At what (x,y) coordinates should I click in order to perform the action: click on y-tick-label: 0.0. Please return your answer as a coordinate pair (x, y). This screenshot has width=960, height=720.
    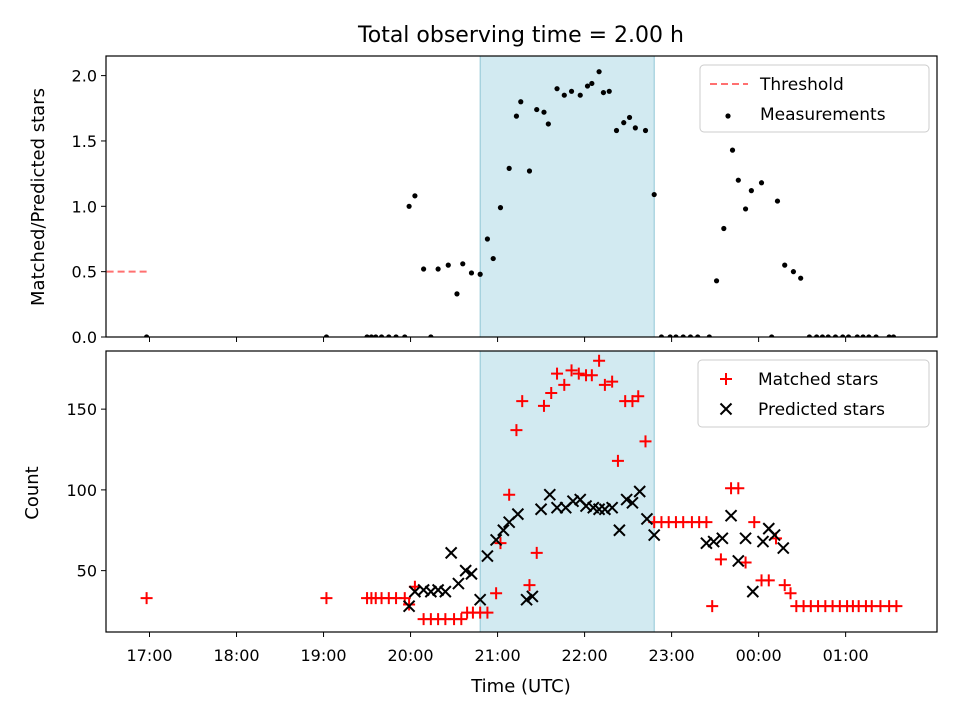
    Looking at the image, I should click on (84, 337).